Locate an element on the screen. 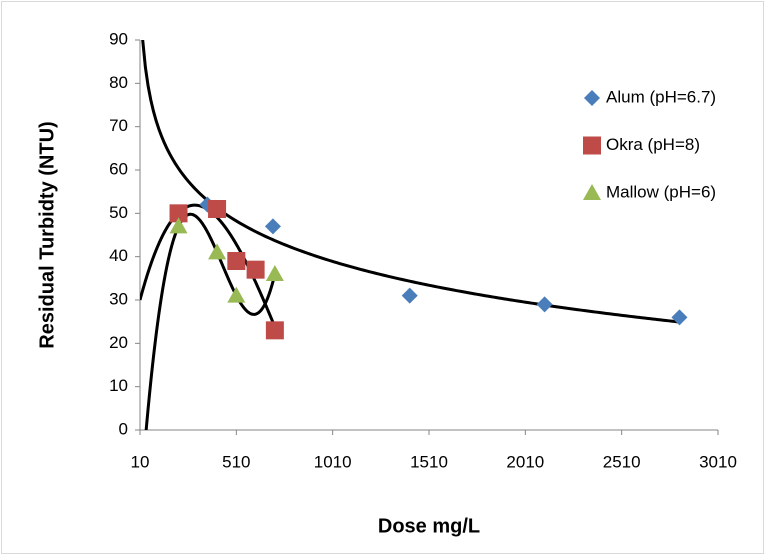  y-axis-title: Residual Turbidty (NTU) is located at coordinates (47, 234).